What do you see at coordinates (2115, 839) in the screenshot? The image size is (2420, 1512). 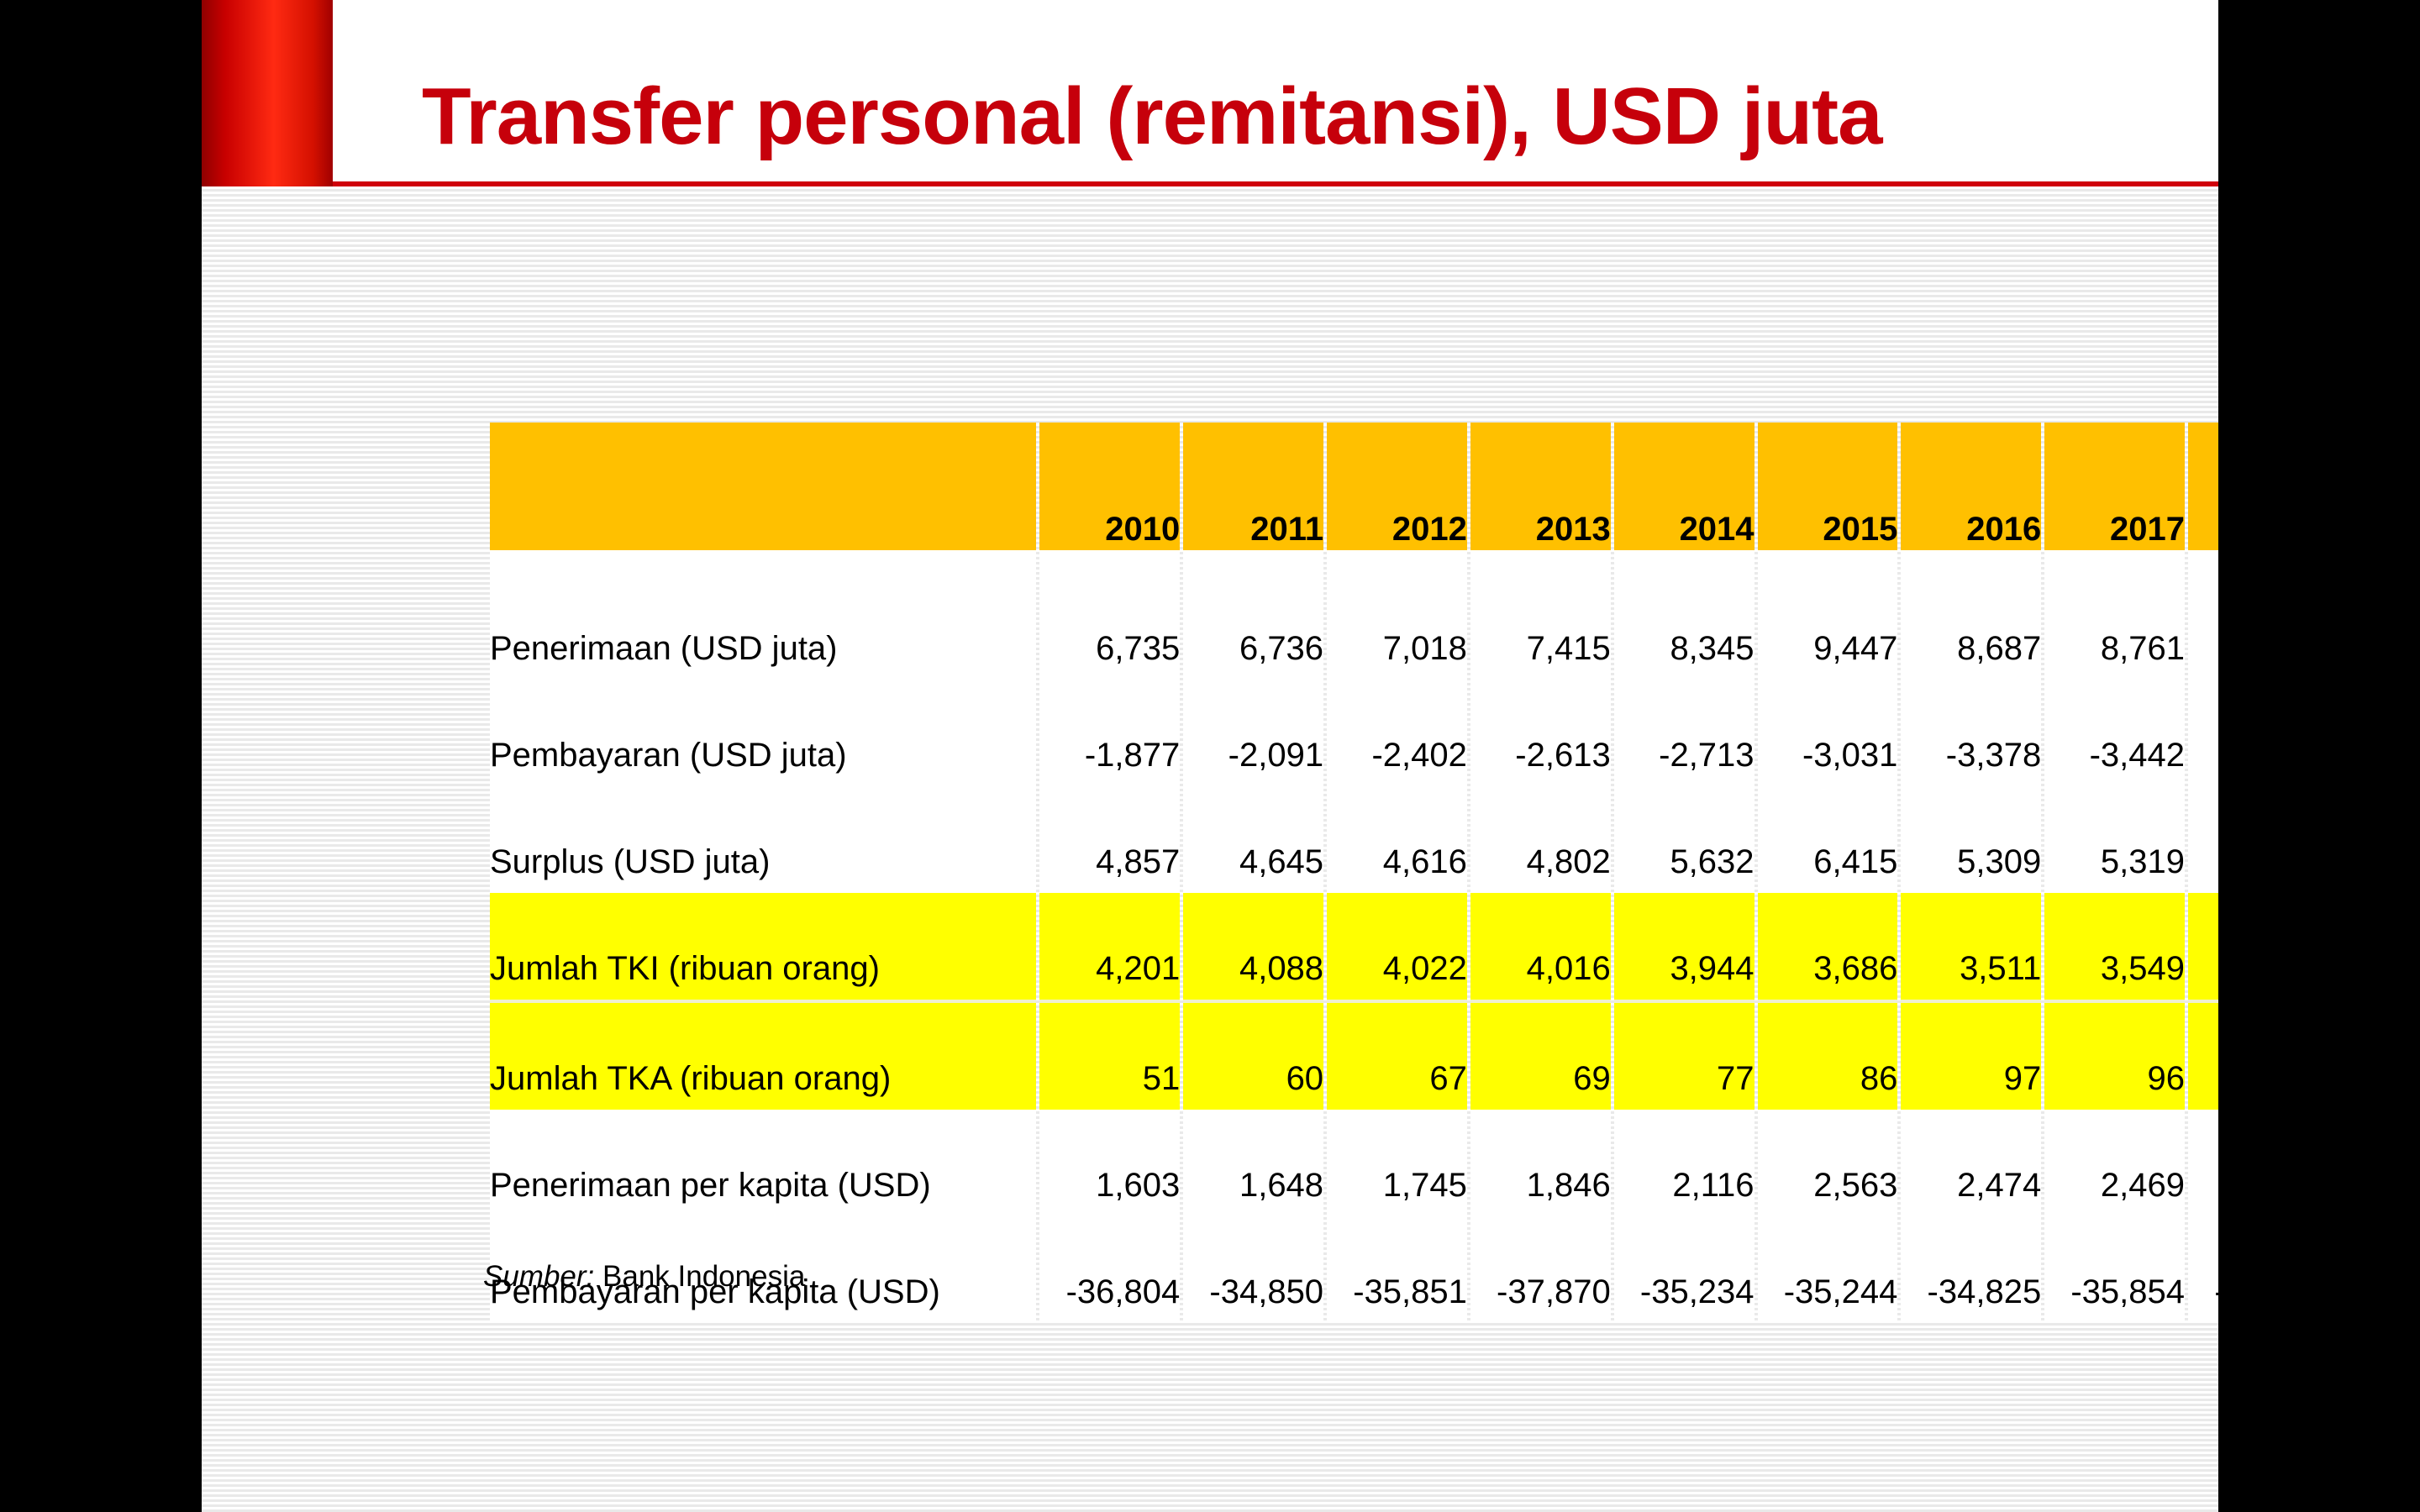 I see `value-cell: 5,319` at bounding box center [2115, 839].